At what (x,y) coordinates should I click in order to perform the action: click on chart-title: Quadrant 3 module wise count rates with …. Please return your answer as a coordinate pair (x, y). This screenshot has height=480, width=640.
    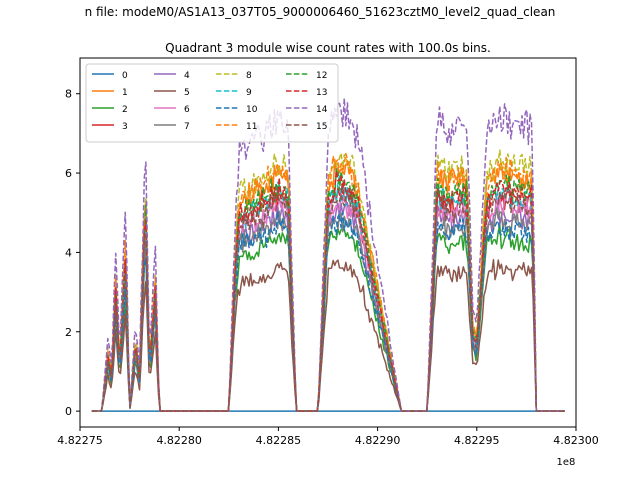
    Looking at the image, I should click on (328, 48).